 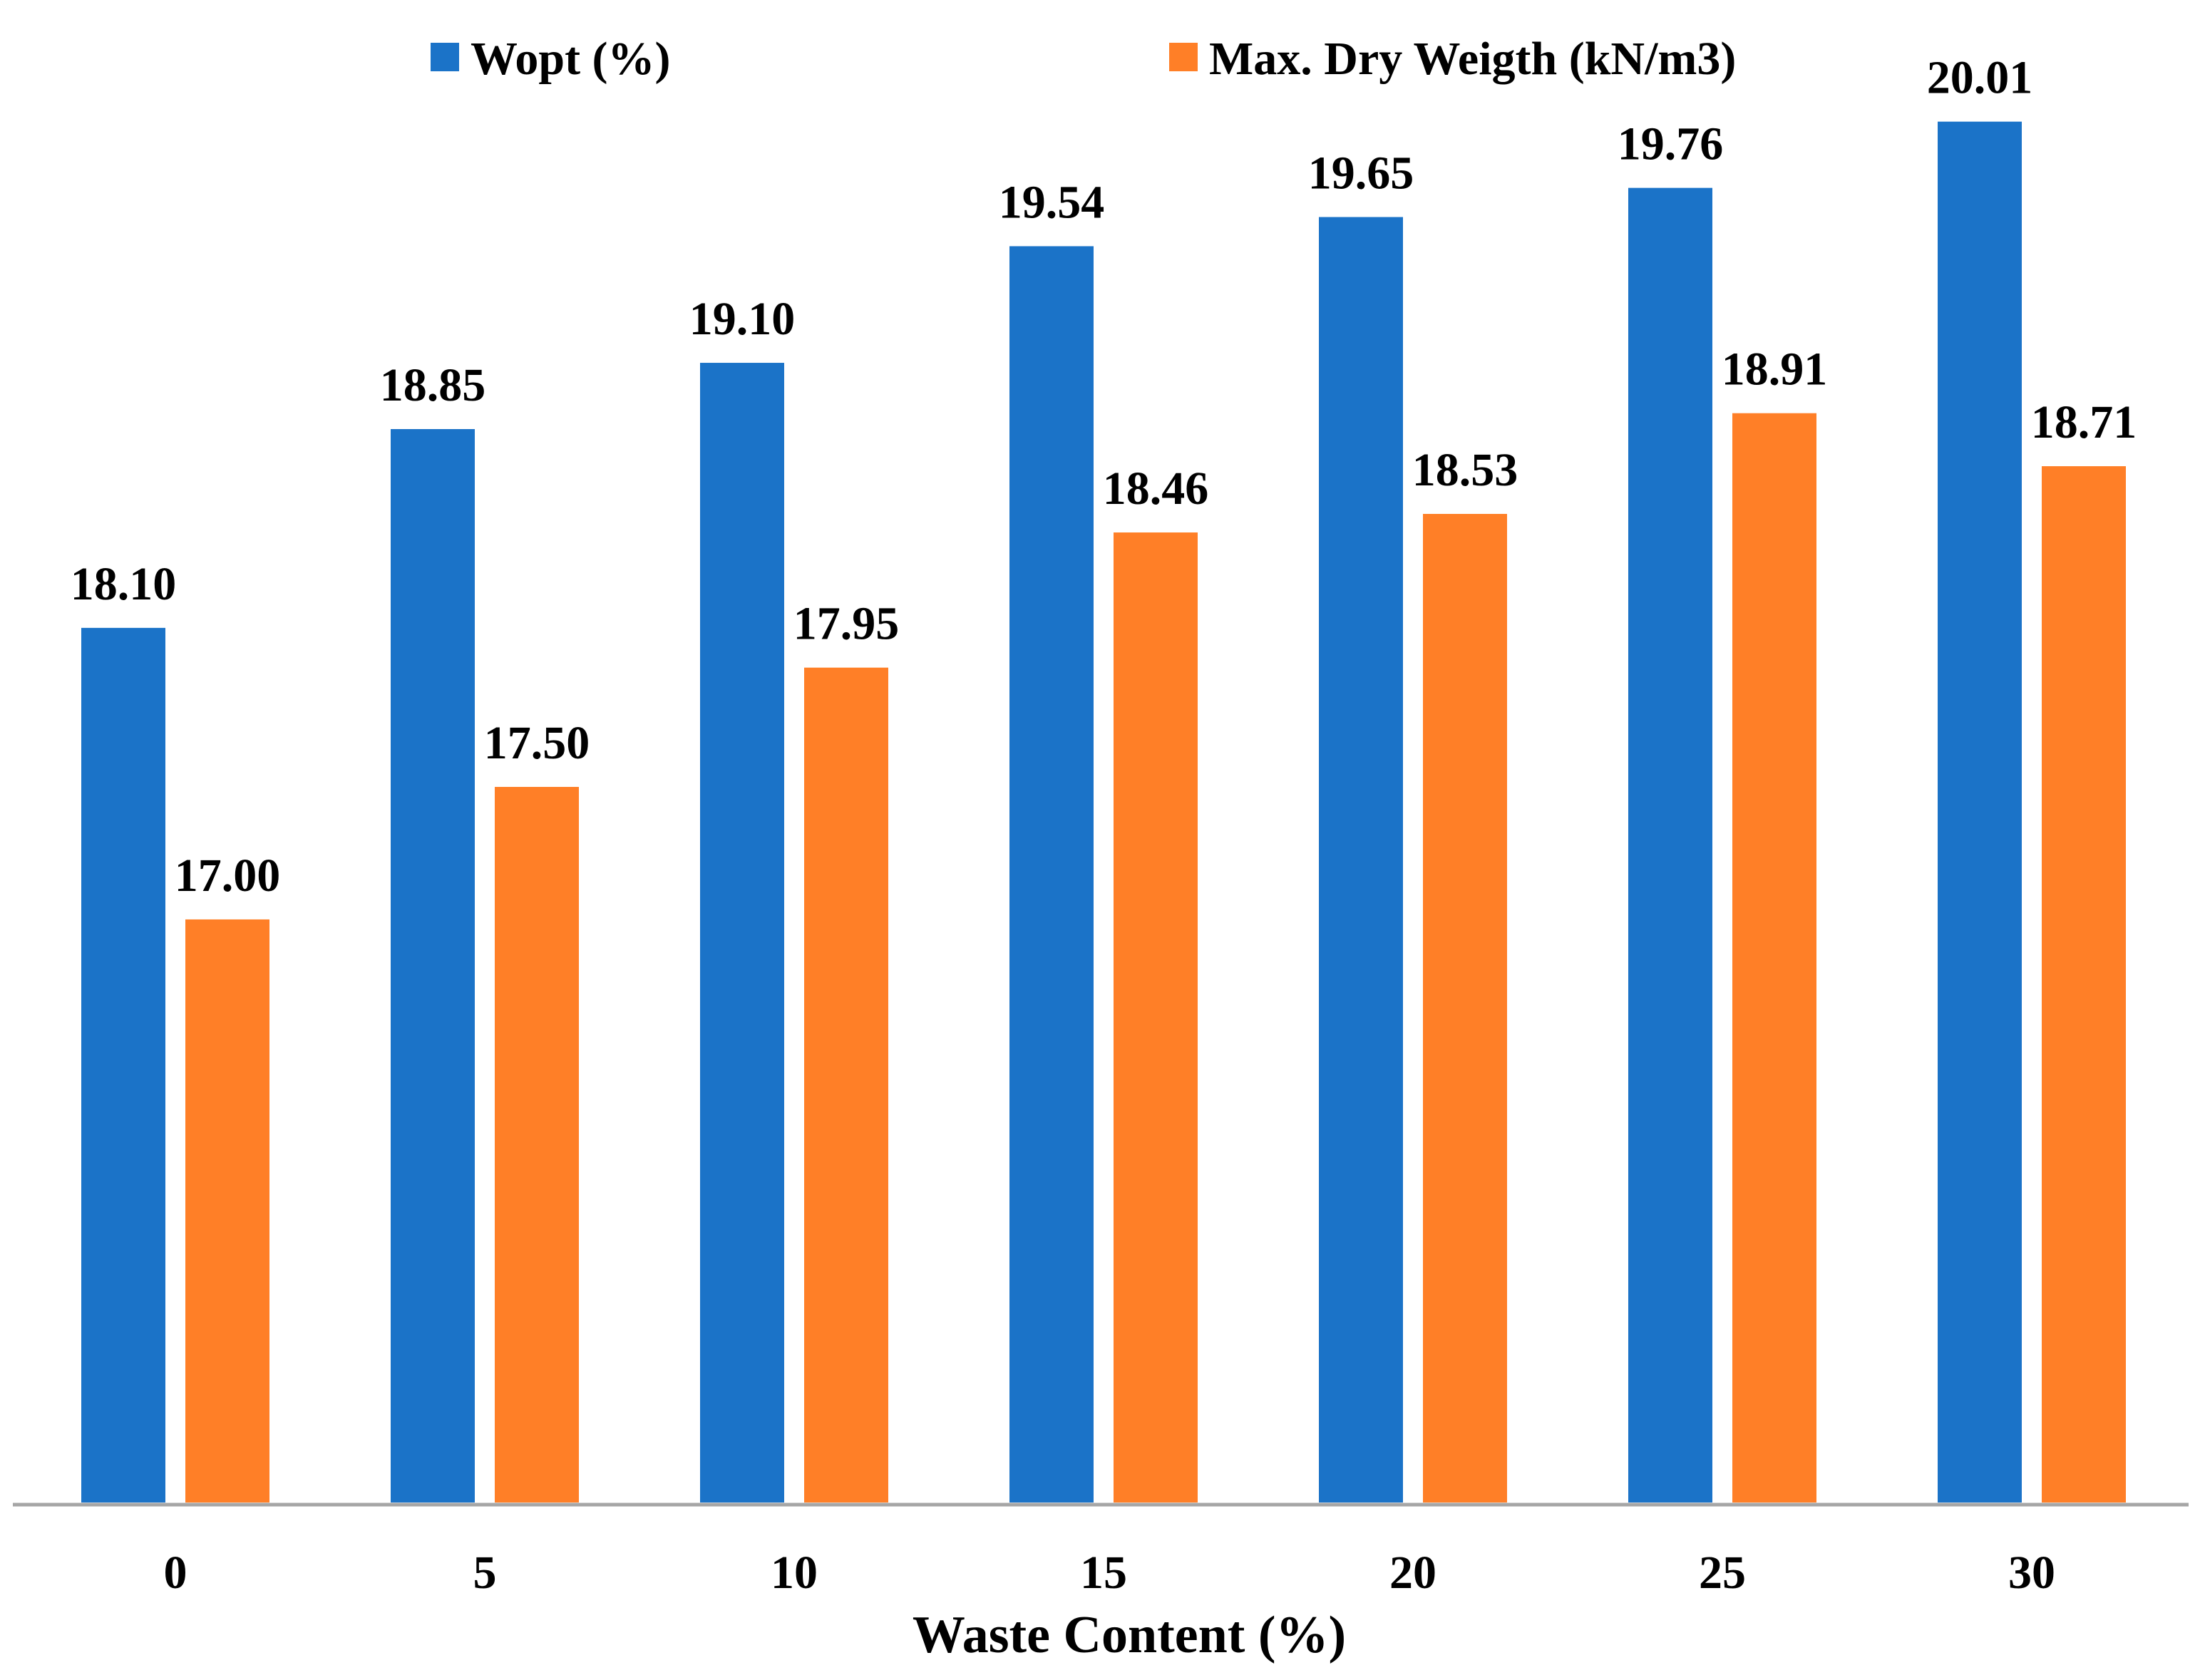 What do you see at coordinates (445, 57) in the screenshot?
I see `legend-swatch-wopt` at bounding box center [445, 57].